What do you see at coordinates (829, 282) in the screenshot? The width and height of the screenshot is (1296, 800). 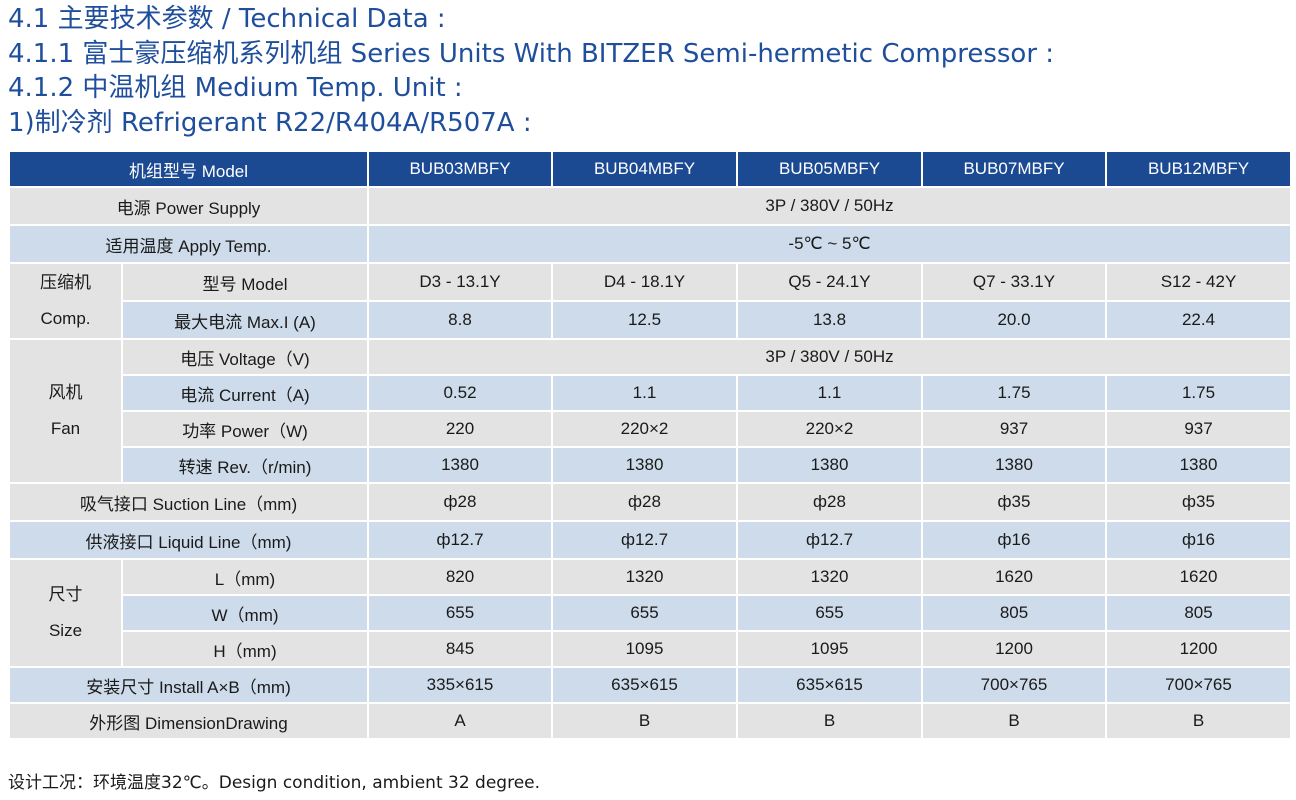 I see `table-cell: Q5 - 24.1Y` at bounding box center [829, 282].